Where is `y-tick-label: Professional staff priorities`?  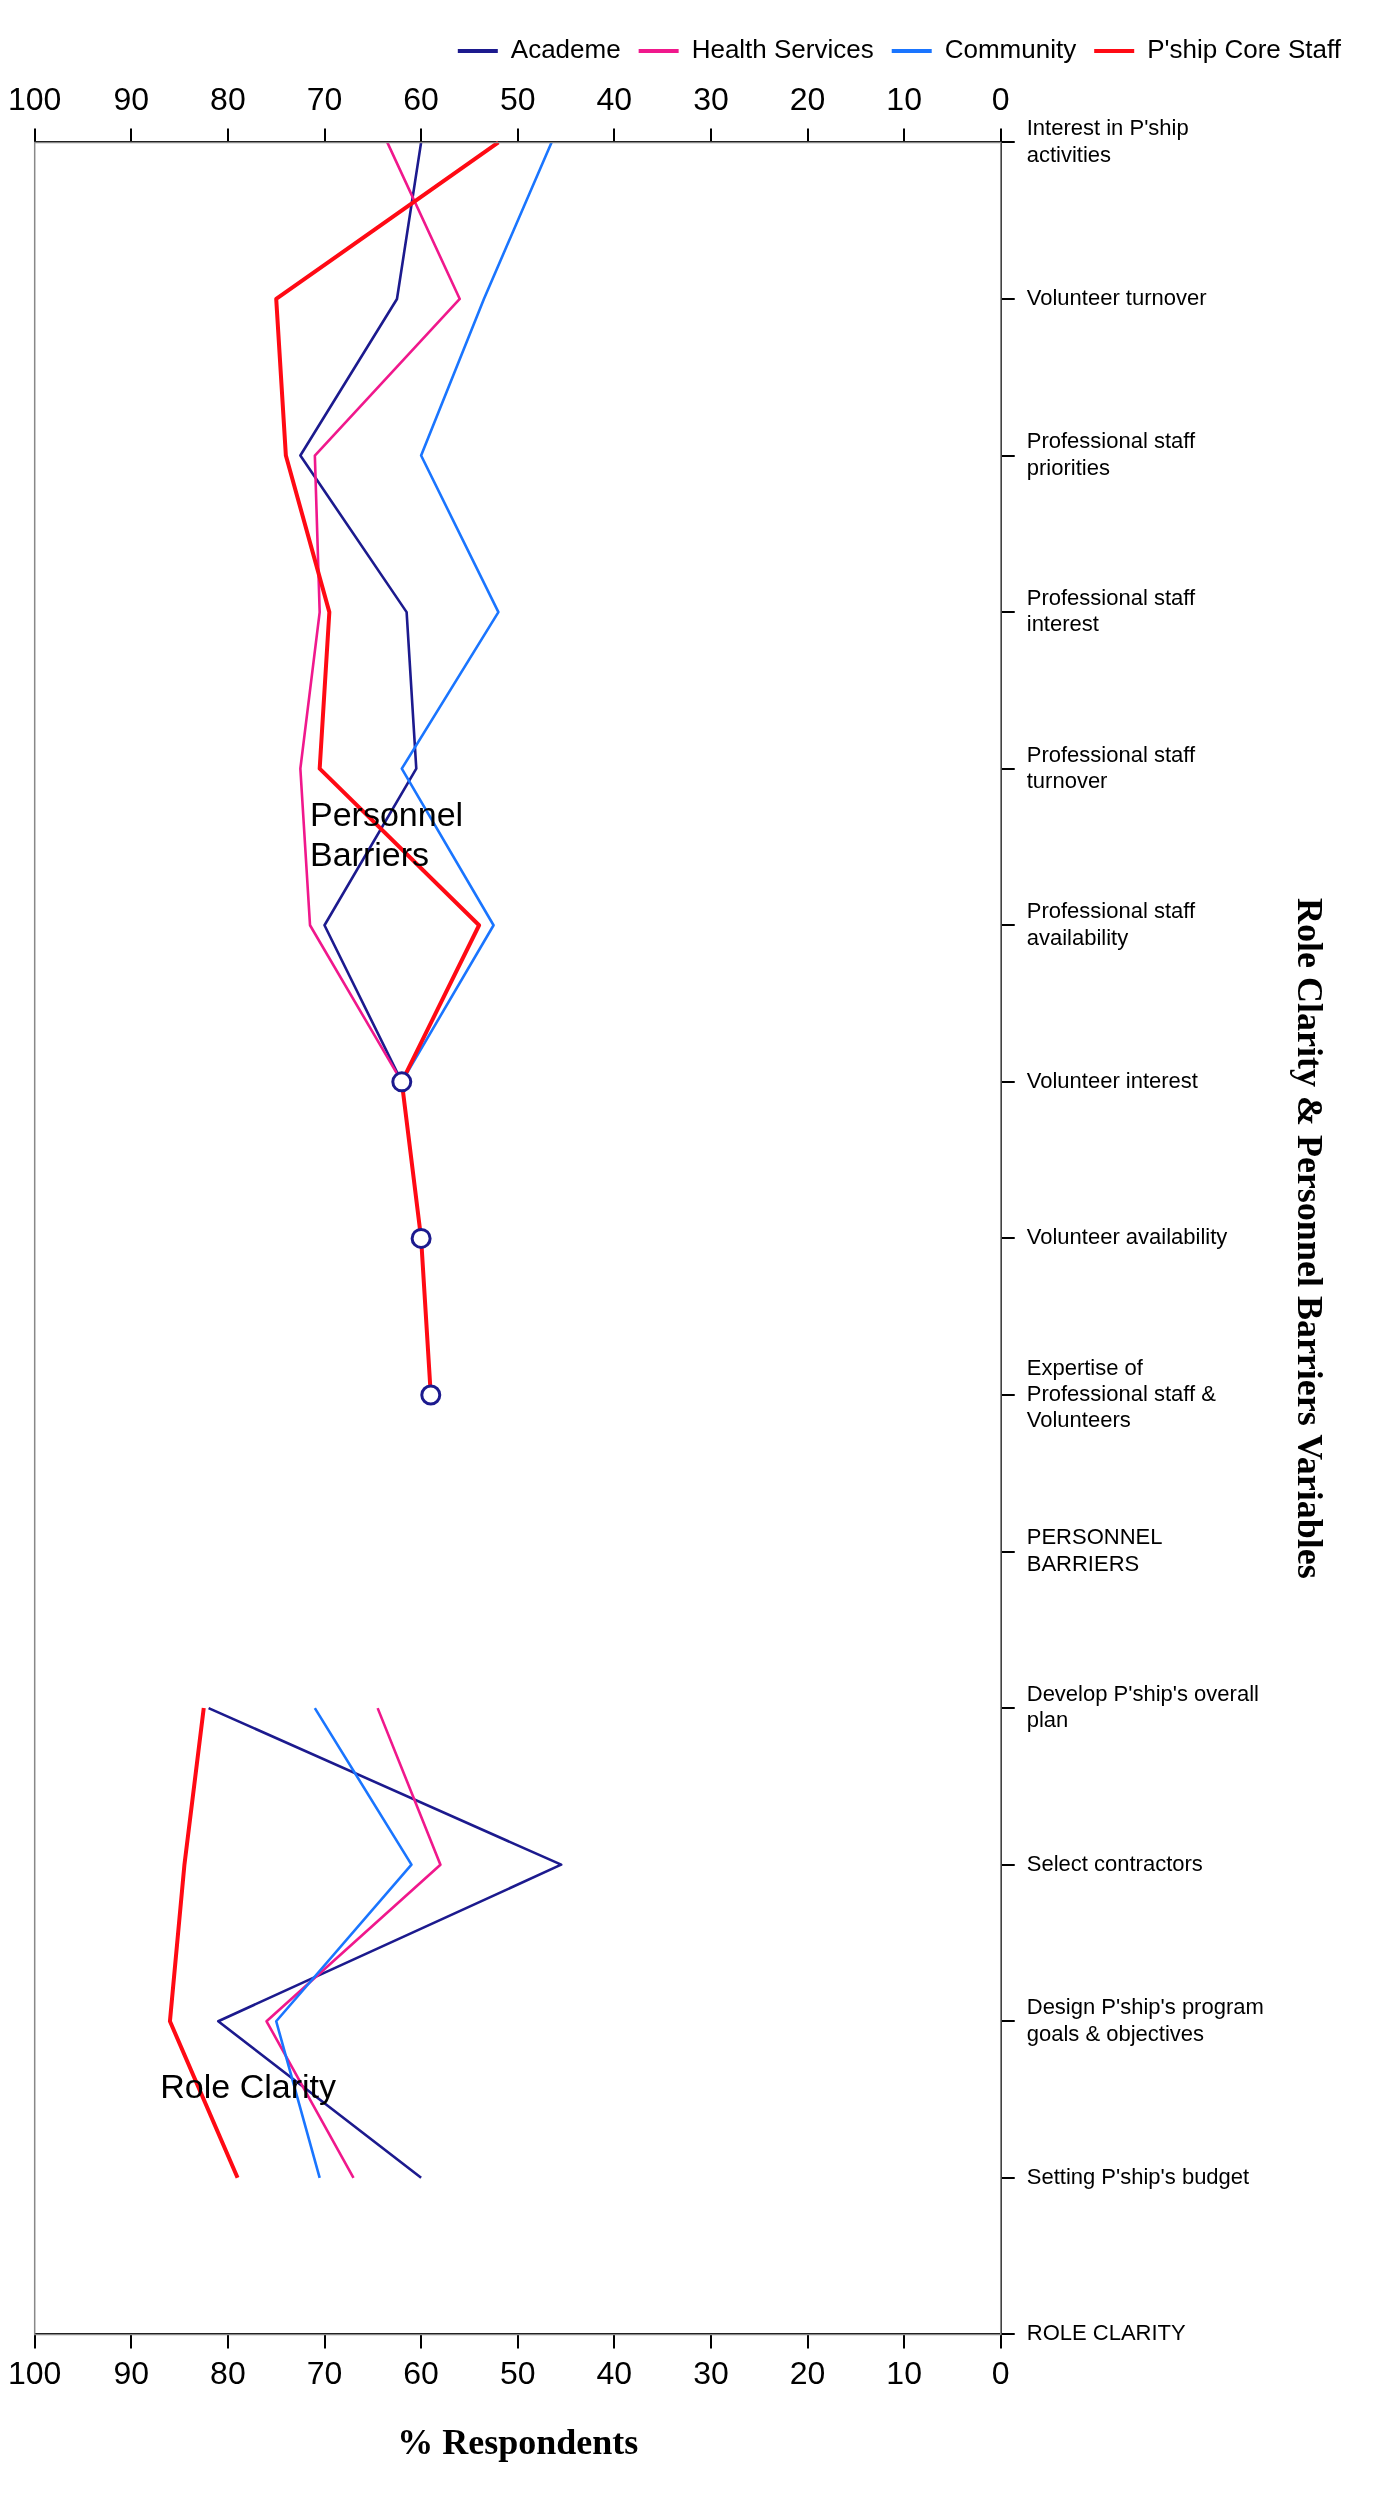 y-tick-label: Professional staff priorities is located at coordinates (1111, 454).